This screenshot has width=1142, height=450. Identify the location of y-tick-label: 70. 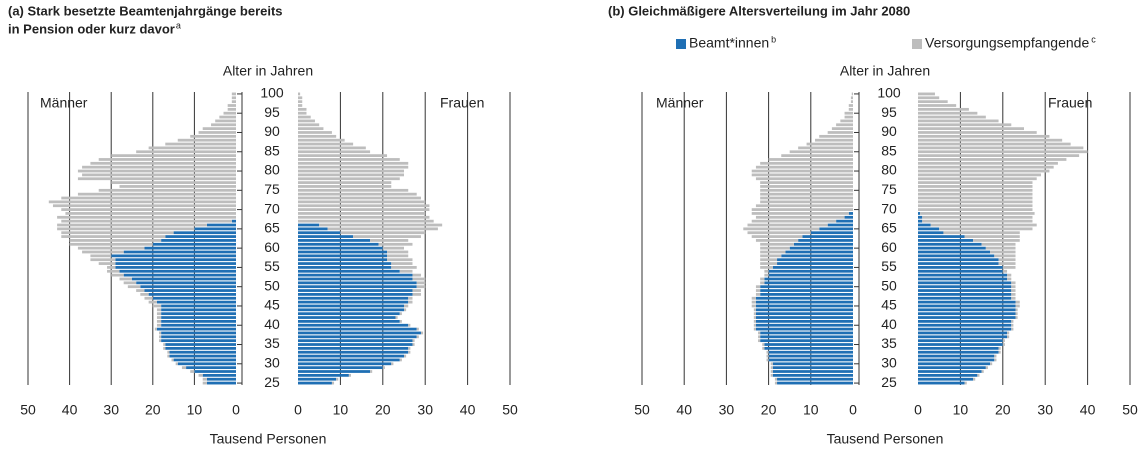
(889, 208).